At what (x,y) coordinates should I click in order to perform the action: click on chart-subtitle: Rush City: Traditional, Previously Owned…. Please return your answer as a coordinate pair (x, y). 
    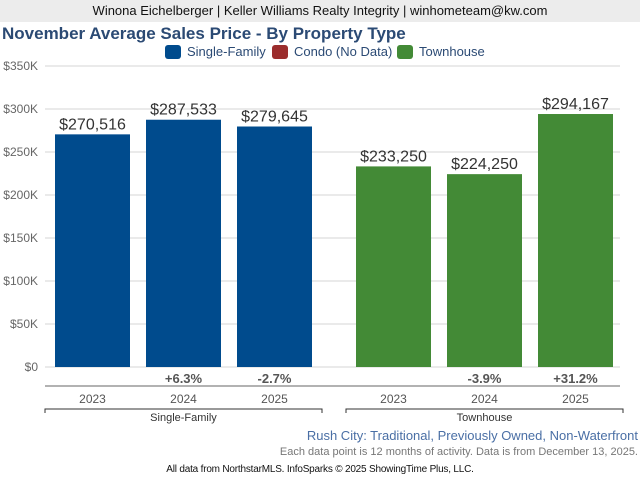
    Looking at the image, I should click on (472, 435).